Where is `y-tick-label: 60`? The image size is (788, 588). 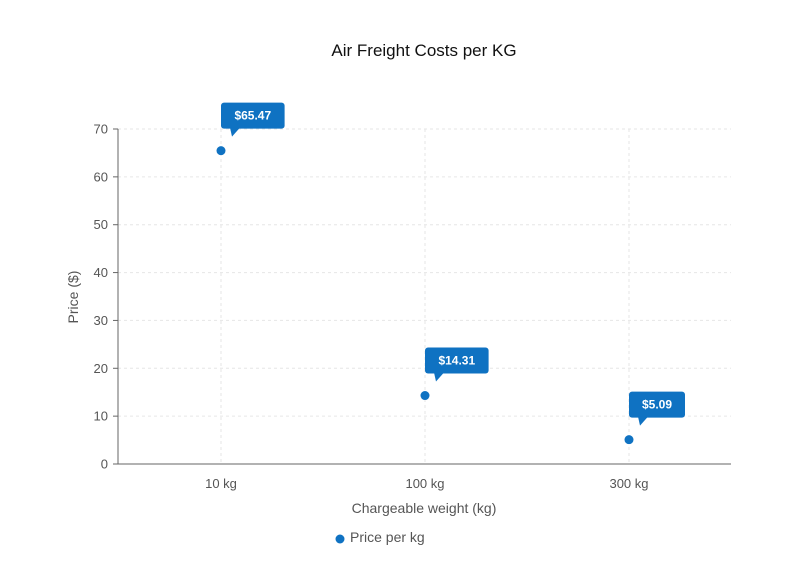
y-tick-label: 60 is located at coordinates (101, 176).